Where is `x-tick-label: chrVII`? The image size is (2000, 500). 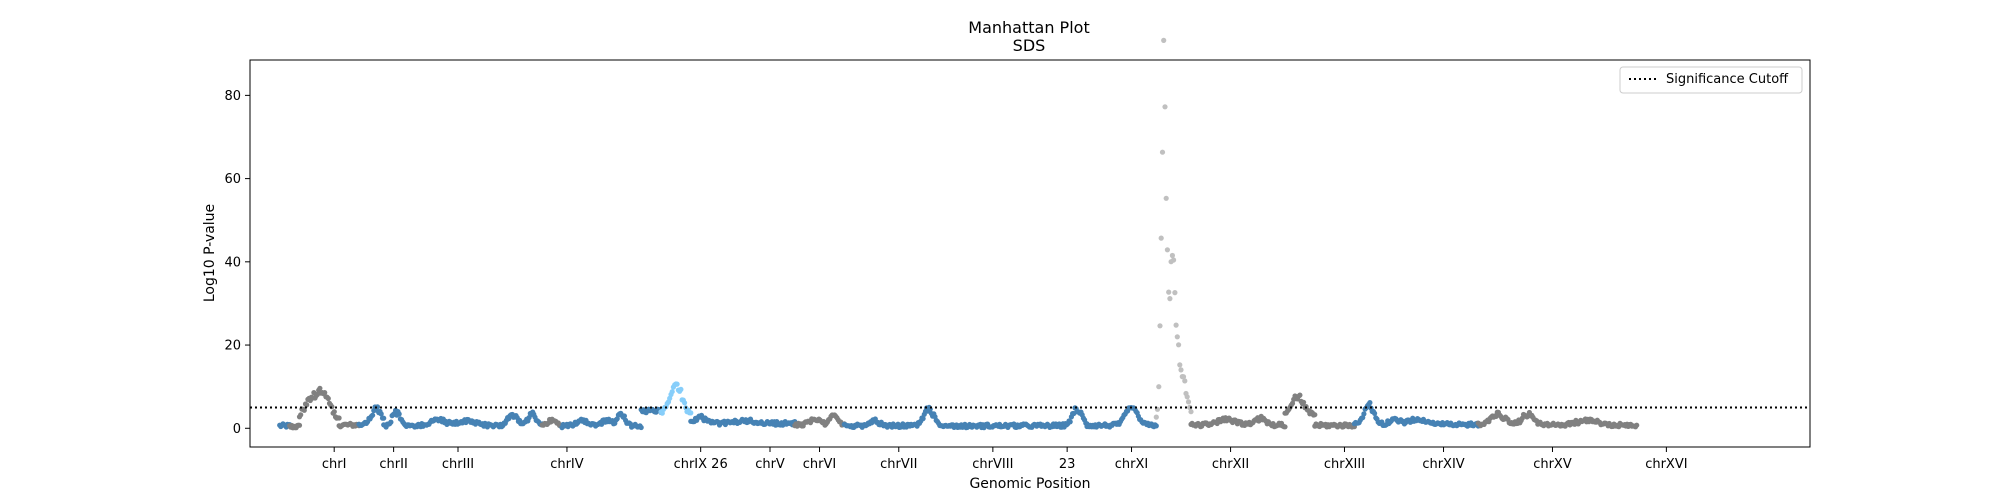 x-tick-label: chrVII is located at coordinates (898, 464).